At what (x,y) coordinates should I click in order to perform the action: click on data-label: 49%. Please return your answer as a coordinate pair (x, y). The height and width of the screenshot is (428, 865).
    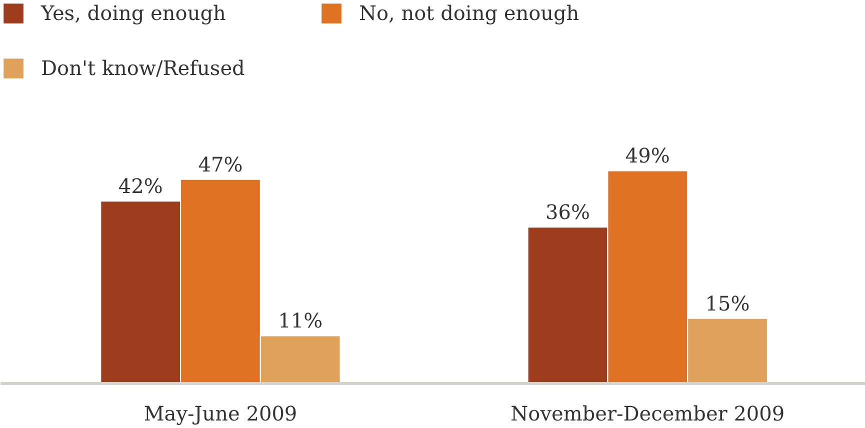
    Looking at the image, I should click on (647, 156).